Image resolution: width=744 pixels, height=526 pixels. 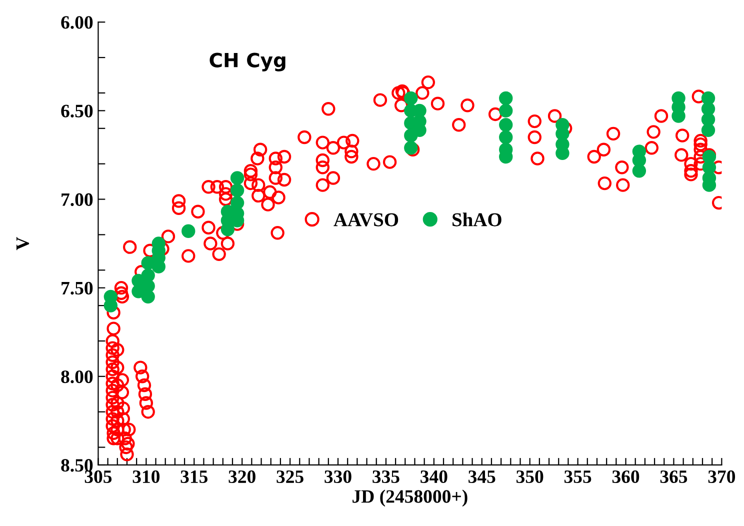 What do you see at coordinates (477, 219) in the screenshot?
I see `legend-label: ShAO` at bounding box center [477, 219].